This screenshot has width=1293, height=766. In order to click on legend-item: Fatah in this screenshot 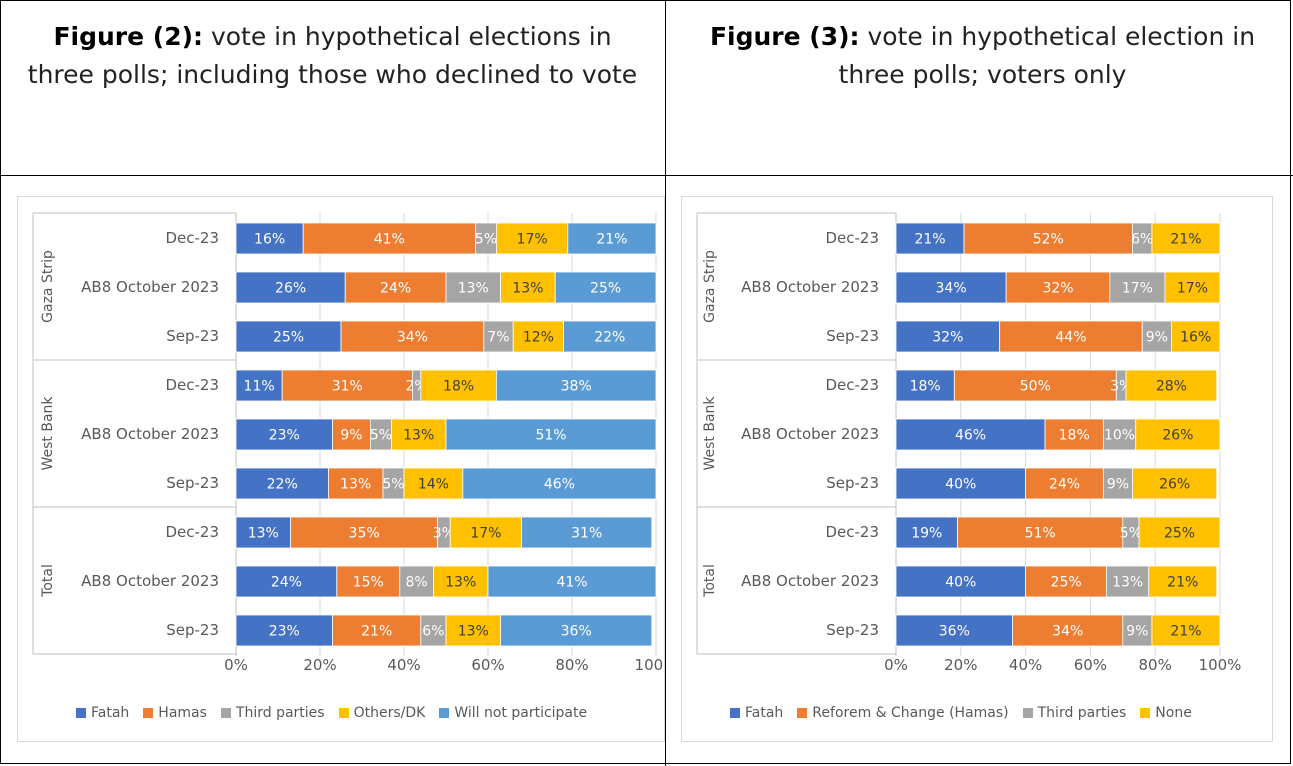, I will do `click(102, 713)`.